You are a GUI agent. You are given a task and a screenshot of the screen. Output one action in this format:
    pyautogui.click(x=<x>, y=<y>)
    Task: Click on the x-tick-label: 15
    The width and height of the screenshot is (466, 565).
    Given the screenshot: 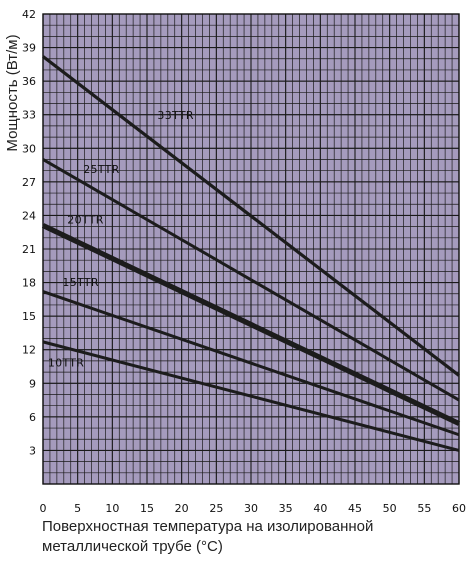 What is the action you would take?
    pyautogui.click(x=147, y=508)
    